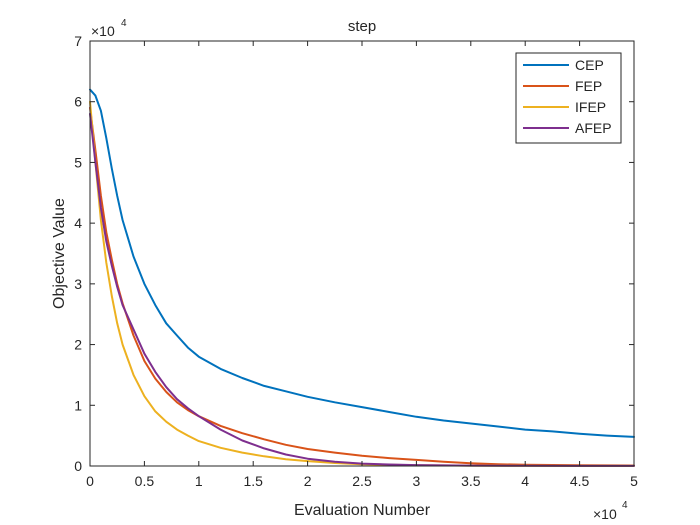 This screenshot has height=525, width=700. I want to click on x-axis-exponent-base: ×10, so click(605, 514).